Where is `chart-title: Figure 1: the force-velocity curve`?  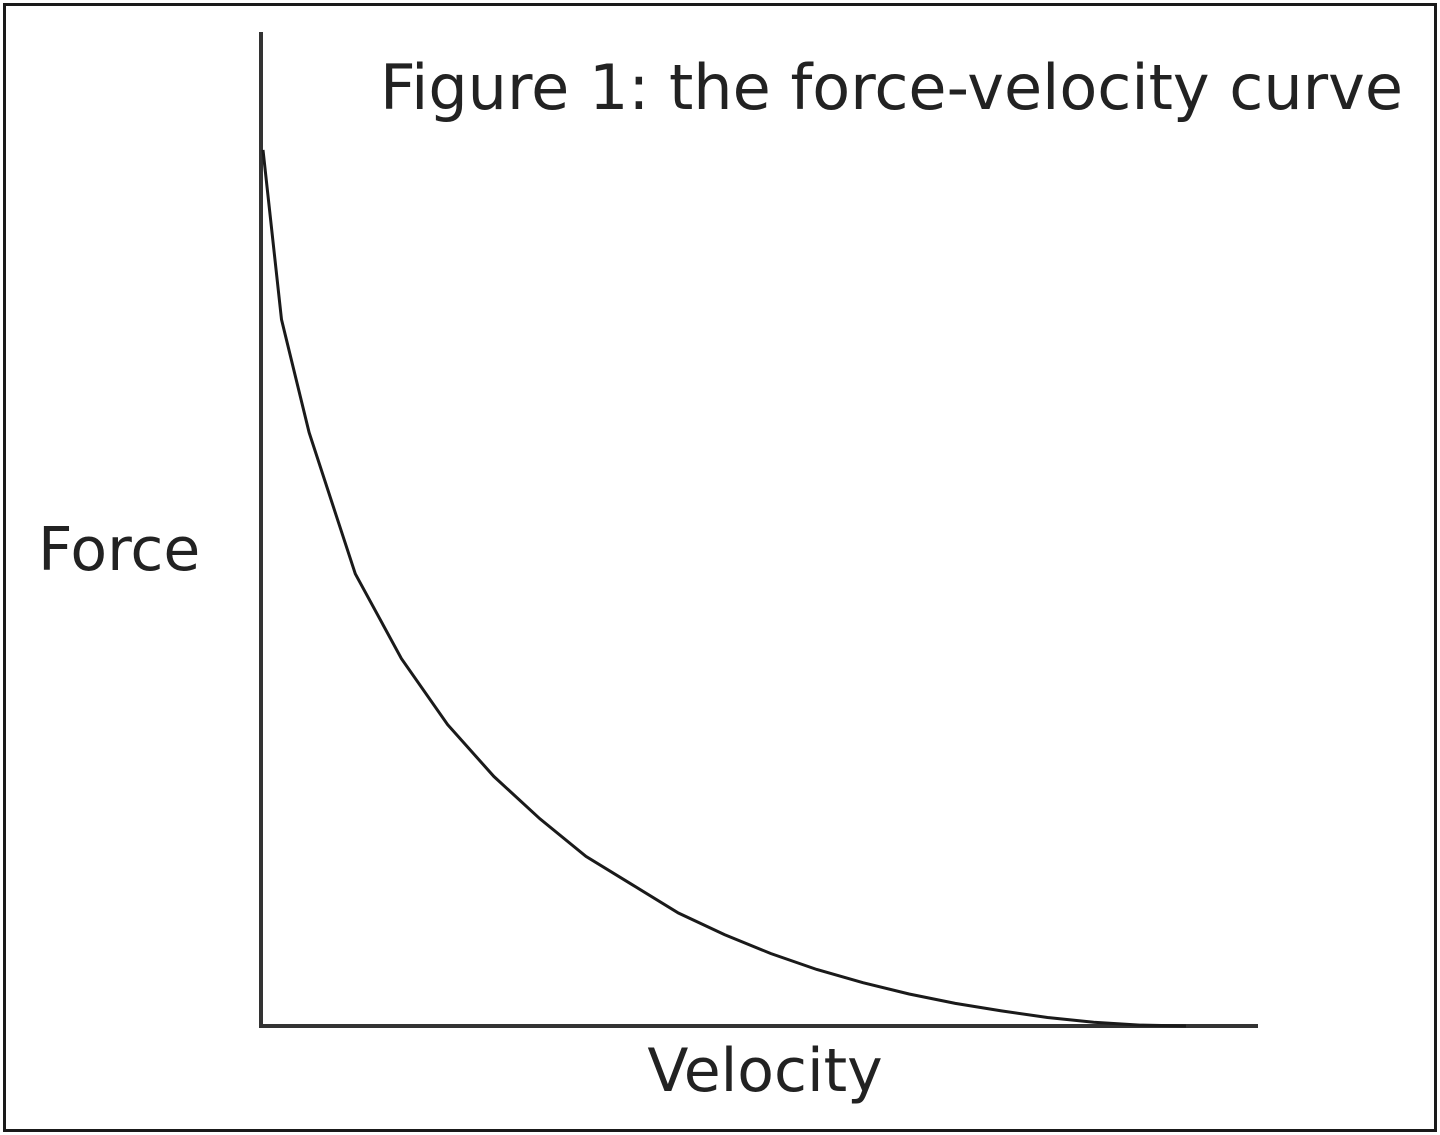
chart-title: Figure 1: the force-velocity curve is located at coordinates (891, 87).